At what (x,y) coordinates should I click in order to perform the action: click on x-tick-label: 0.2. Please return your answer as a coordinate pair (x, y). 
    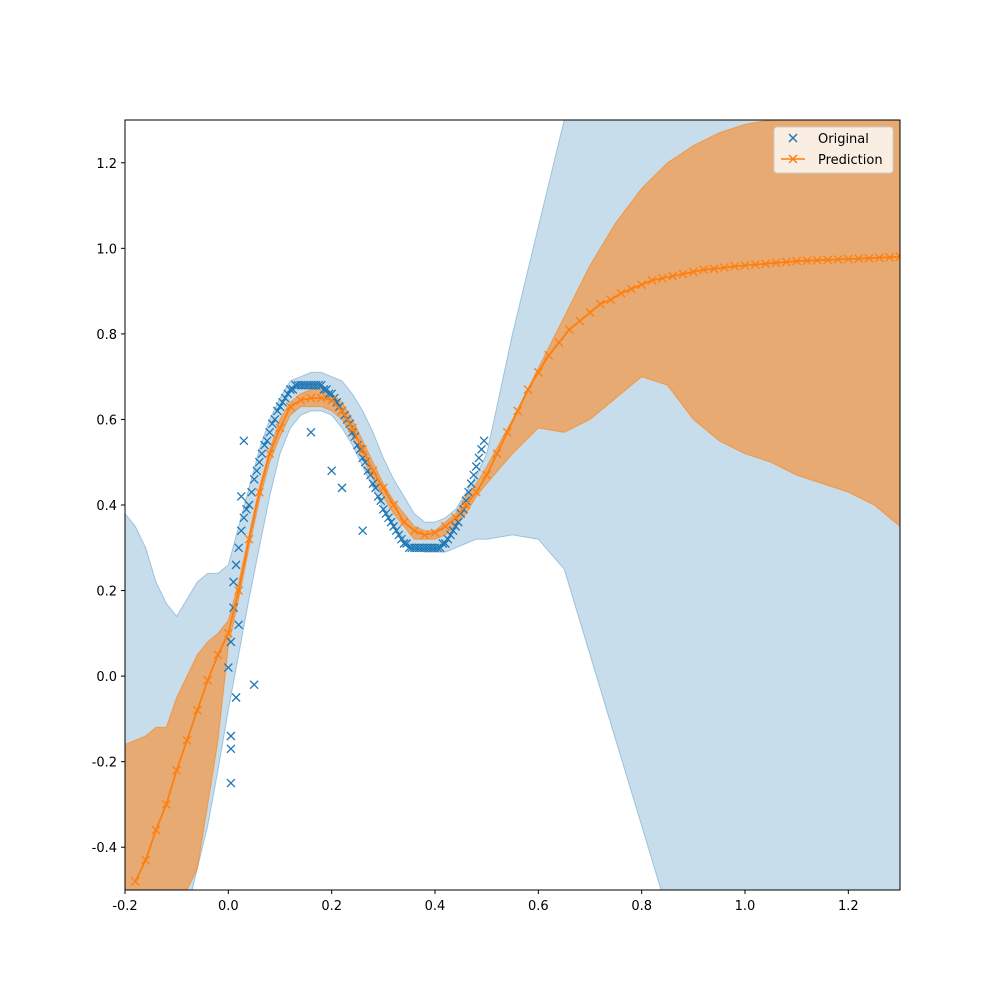
    Looking at the image, I should click on (331, 906).